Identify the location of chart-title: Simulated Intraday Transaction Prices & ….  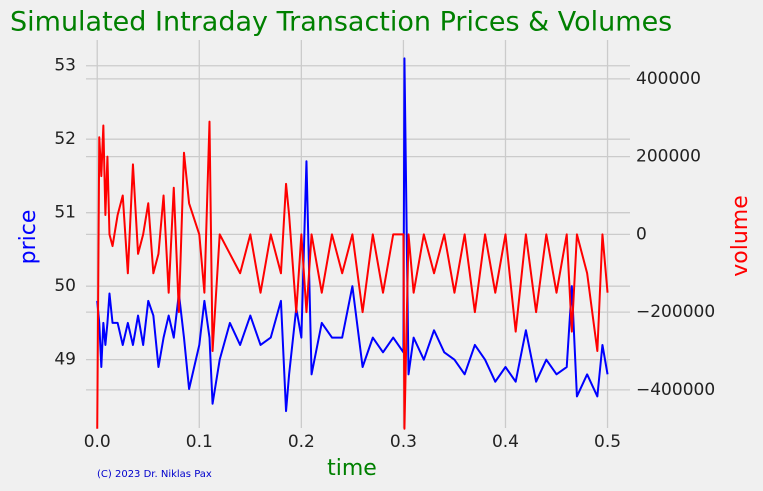
(341, 22).